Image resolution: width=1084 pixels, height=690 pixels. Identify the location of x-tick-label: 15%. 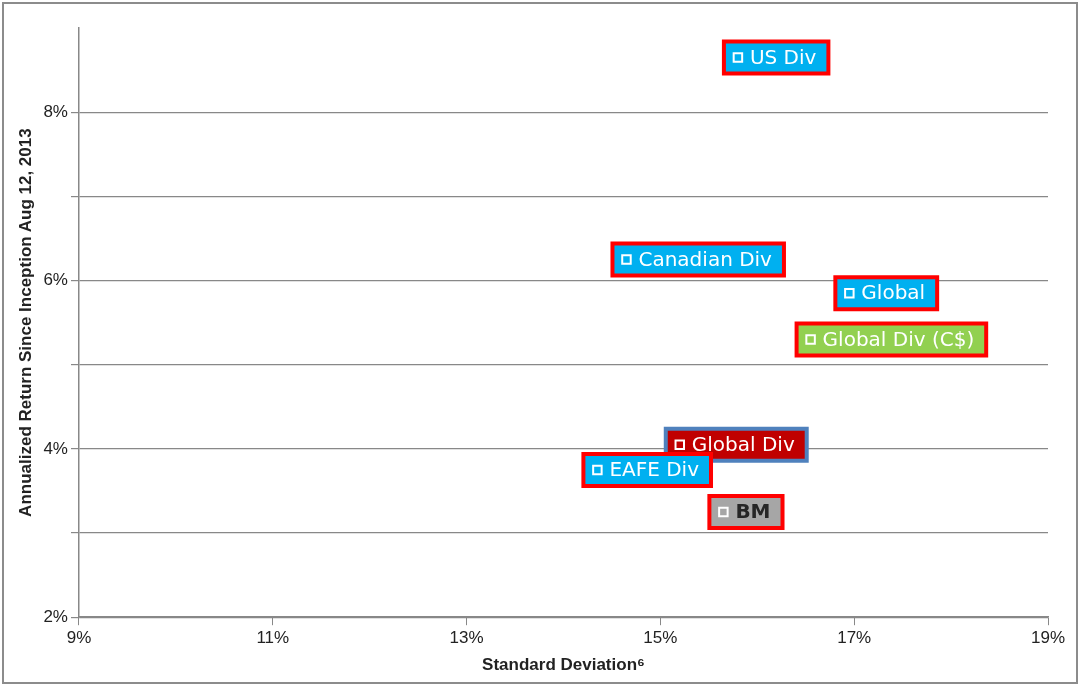
(660, 638).